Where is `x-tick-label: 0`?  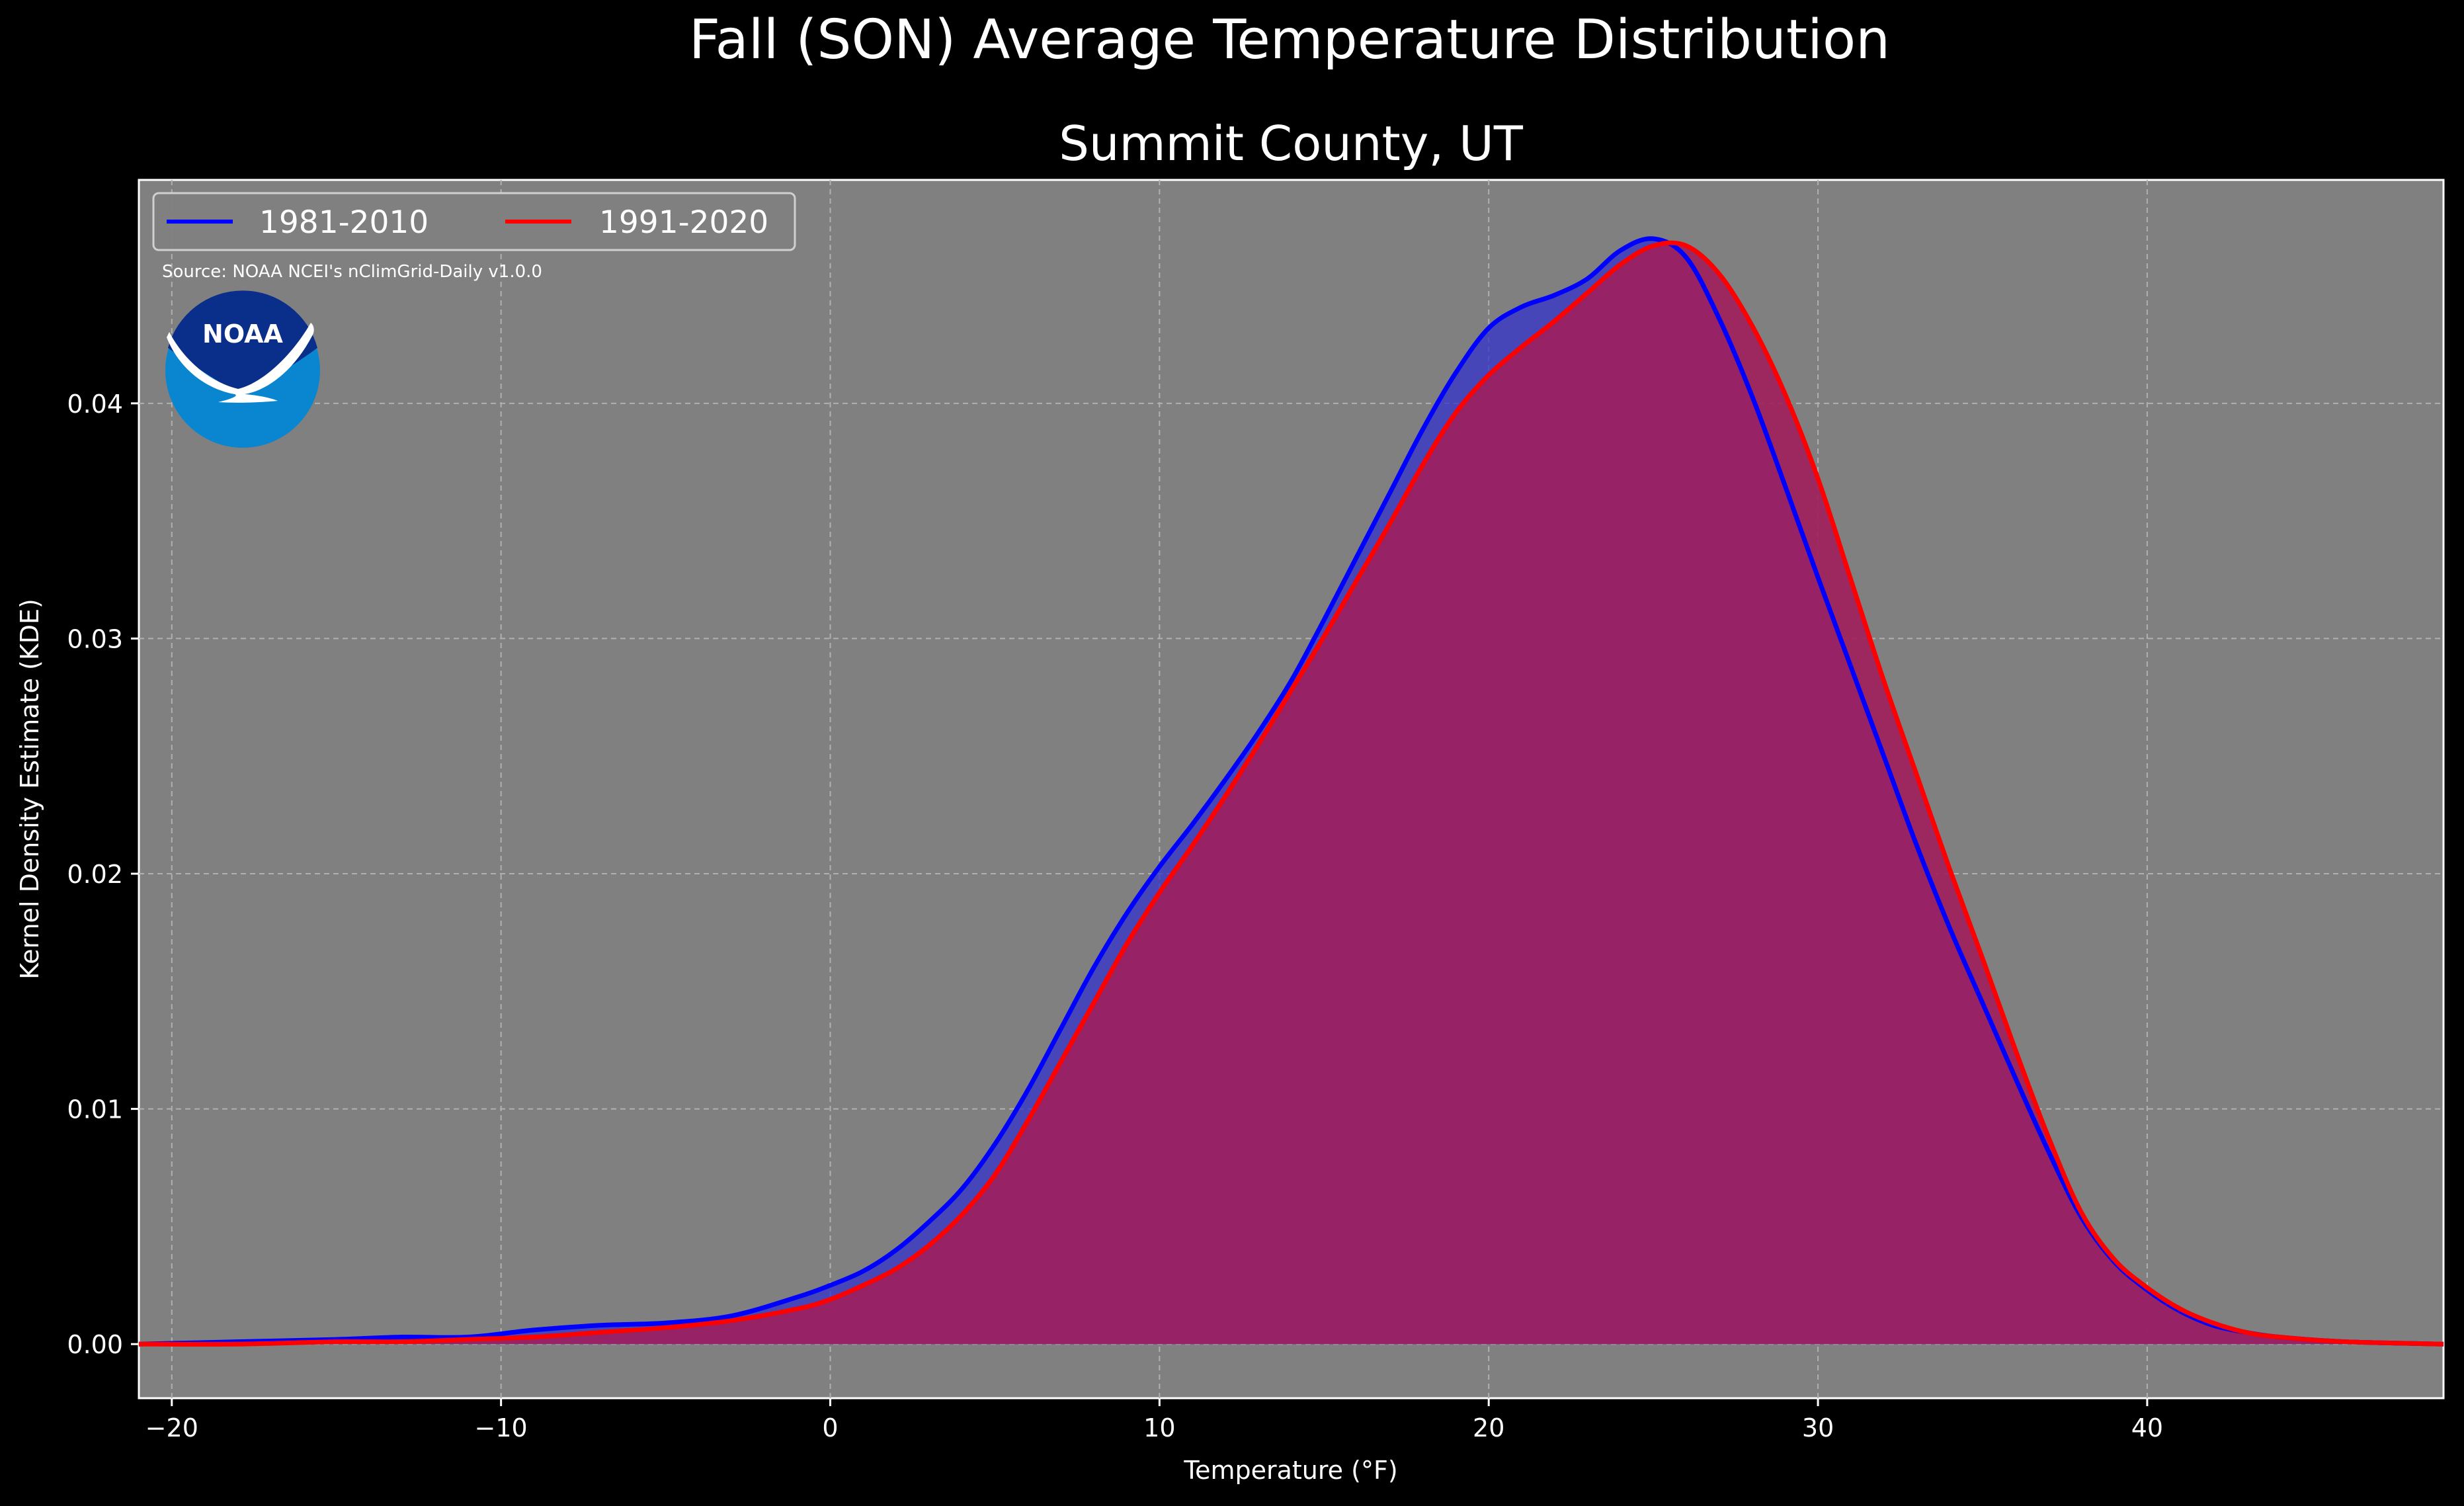 x-tick-label: 0 is located at coordinates (830, 1428).